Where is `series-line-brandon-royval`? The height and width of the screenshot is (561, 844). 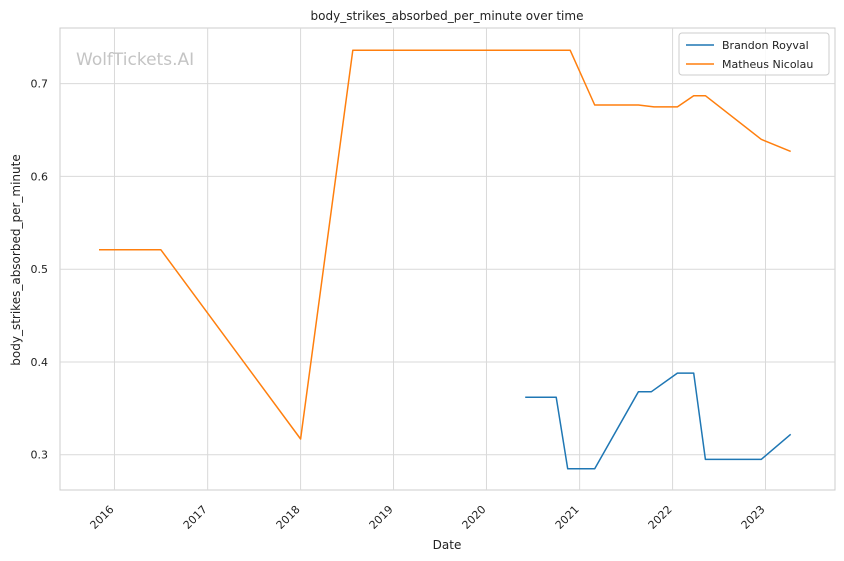
series-line-brandon-royval is located at coordinates (658, 421).